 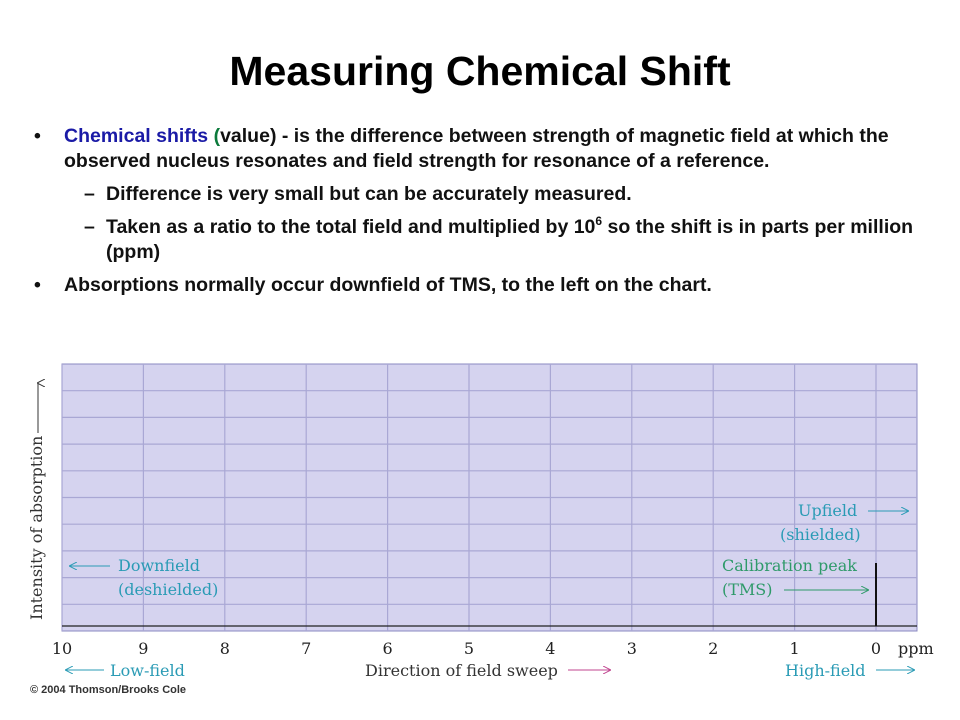 I want to click on x-tick-label: 3, so click(x=632, y=648).